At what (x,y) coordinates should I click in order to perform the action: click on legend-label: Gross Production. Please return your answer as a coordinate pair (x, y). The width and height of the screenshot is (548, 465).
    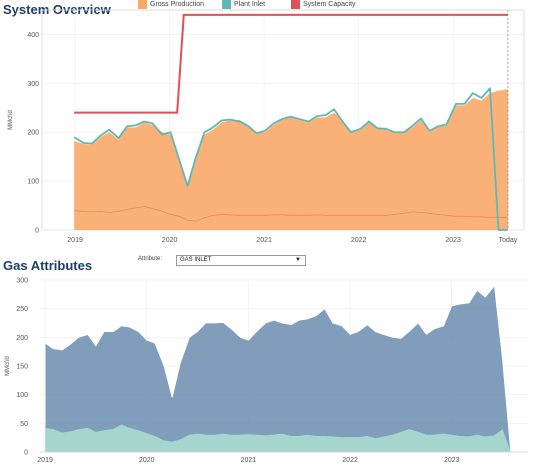
    Looking at the image, I should click on (177, 4).